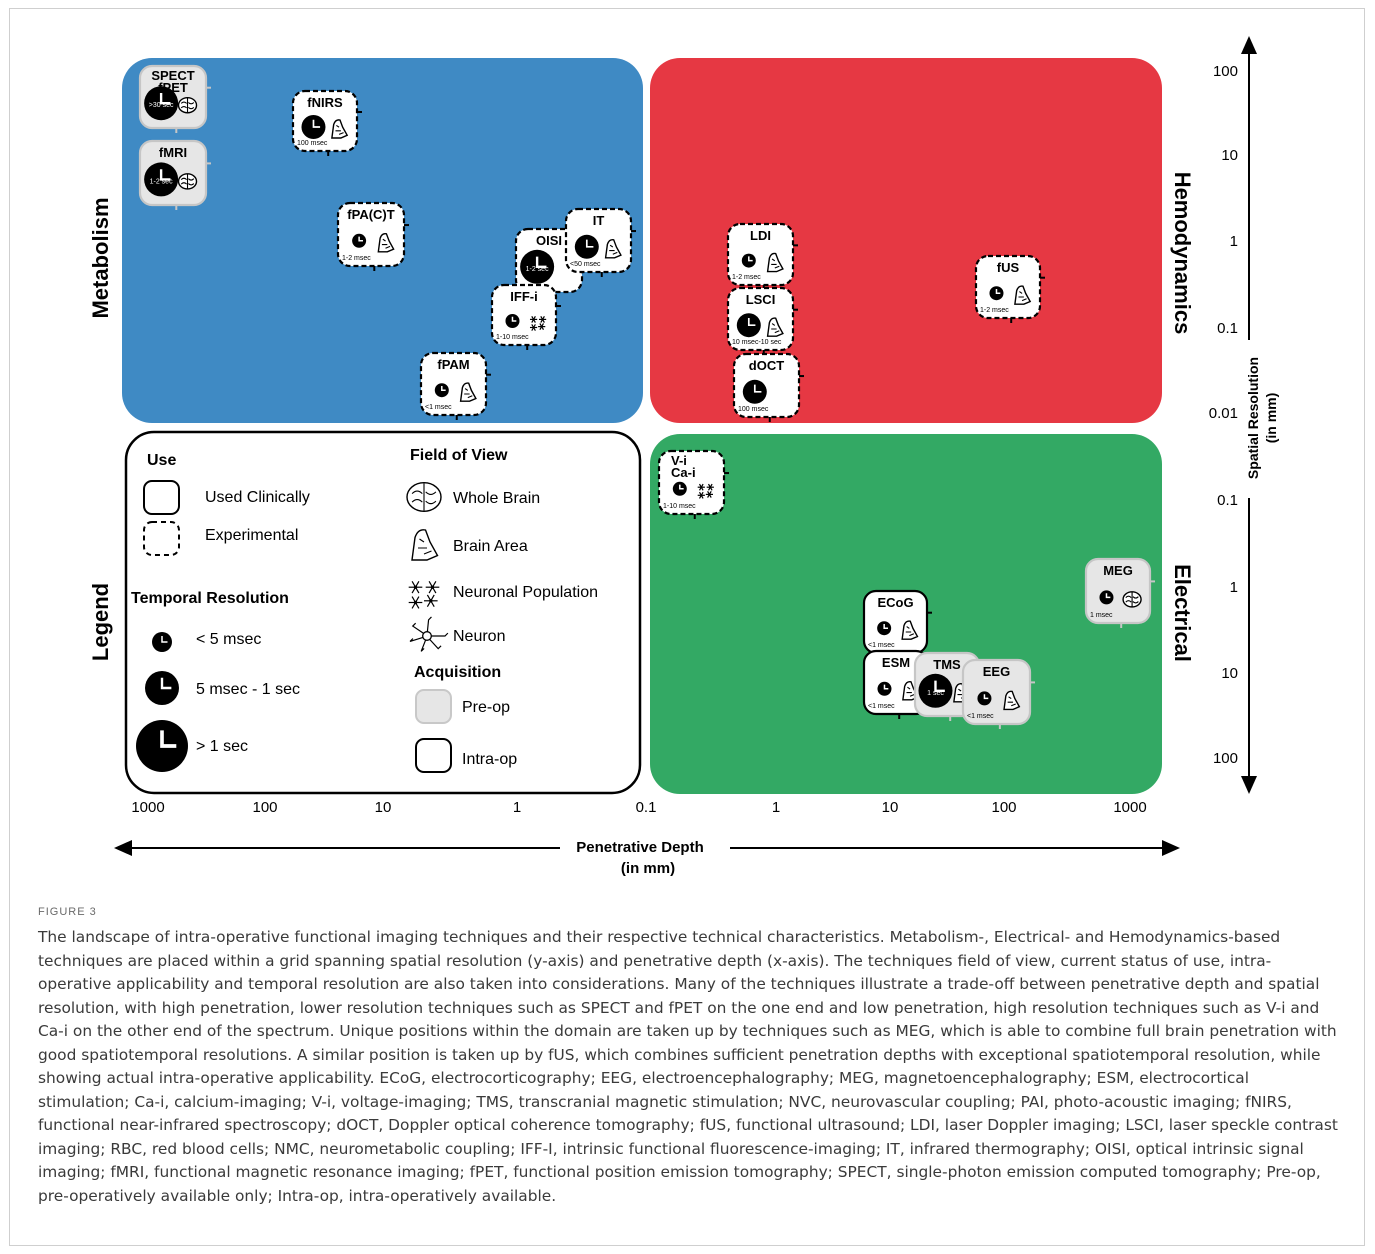  I want to click on legend-intraop-box, so click(433, 755).